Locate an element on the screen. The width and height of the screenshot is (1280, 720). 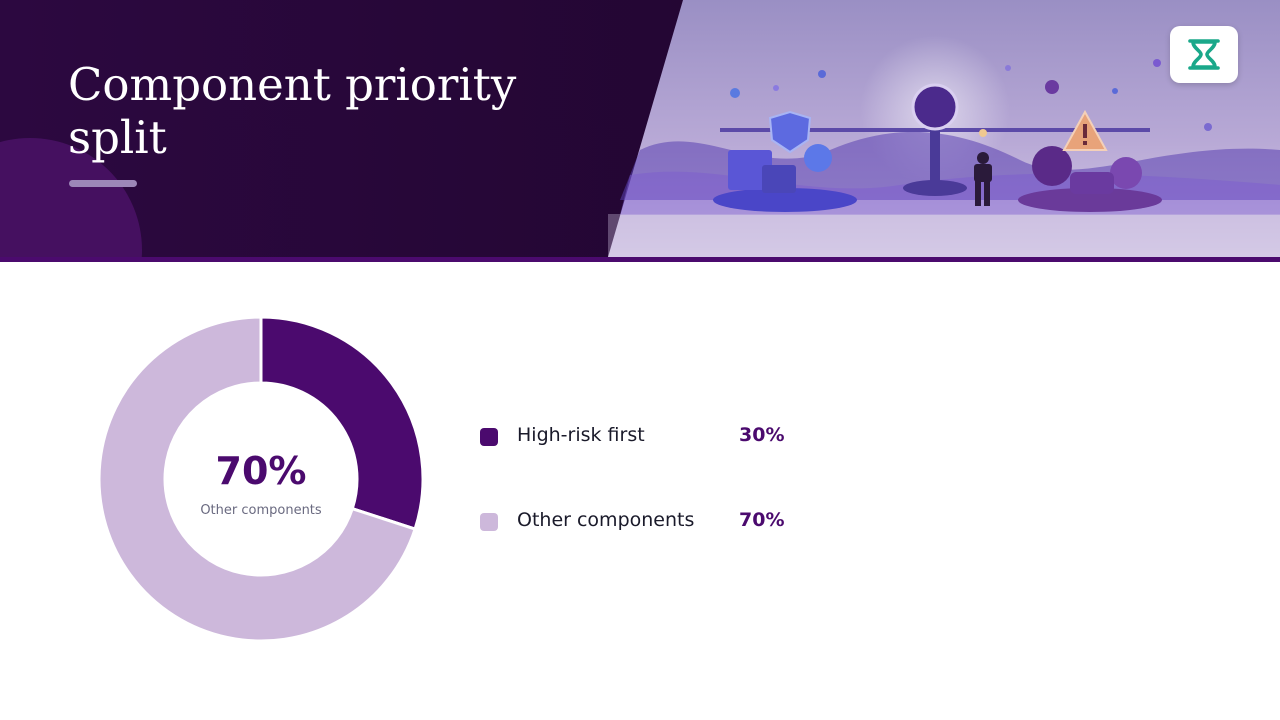
donut-chart: 70% Other components is located at coordinates (261, 479).